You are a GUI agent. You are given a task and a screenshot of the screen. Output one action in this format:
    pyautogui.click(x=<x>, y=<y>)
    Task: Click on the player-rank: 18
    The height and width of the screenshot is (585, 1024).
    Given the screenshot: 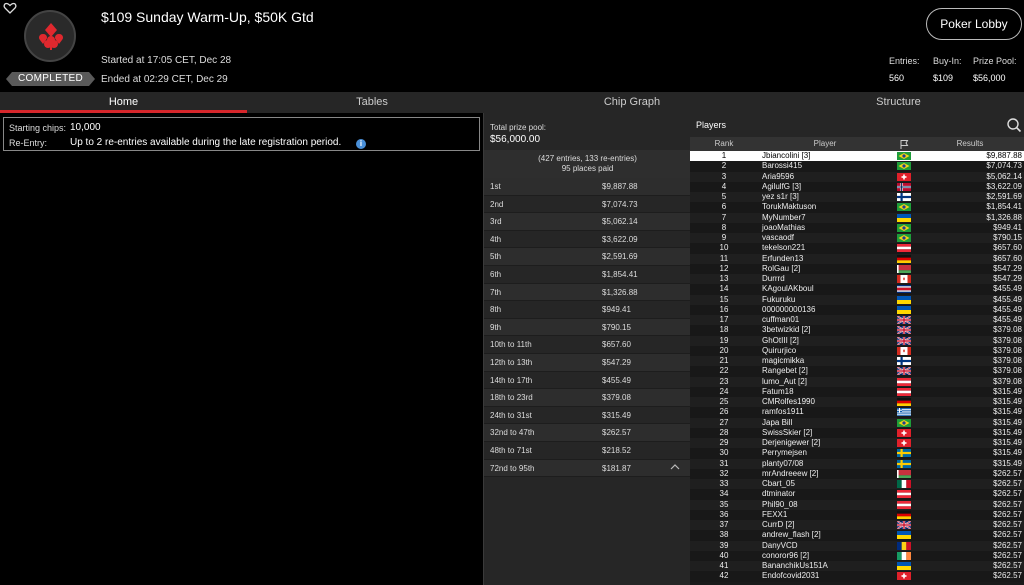 What is the action you would take?
    pyautogui.click(x=724, y=330)
    